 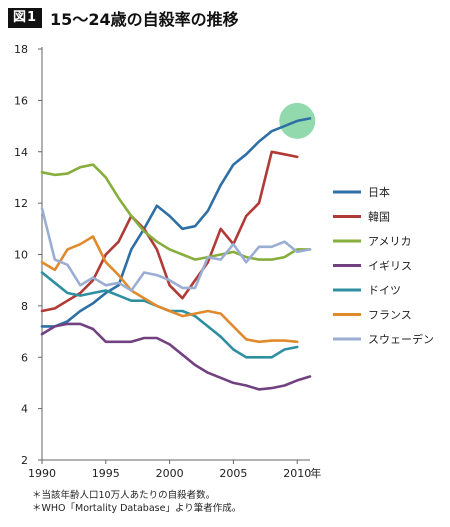 I want to click on legend-label-6: スウェーデン, so click(x=401, y=339).